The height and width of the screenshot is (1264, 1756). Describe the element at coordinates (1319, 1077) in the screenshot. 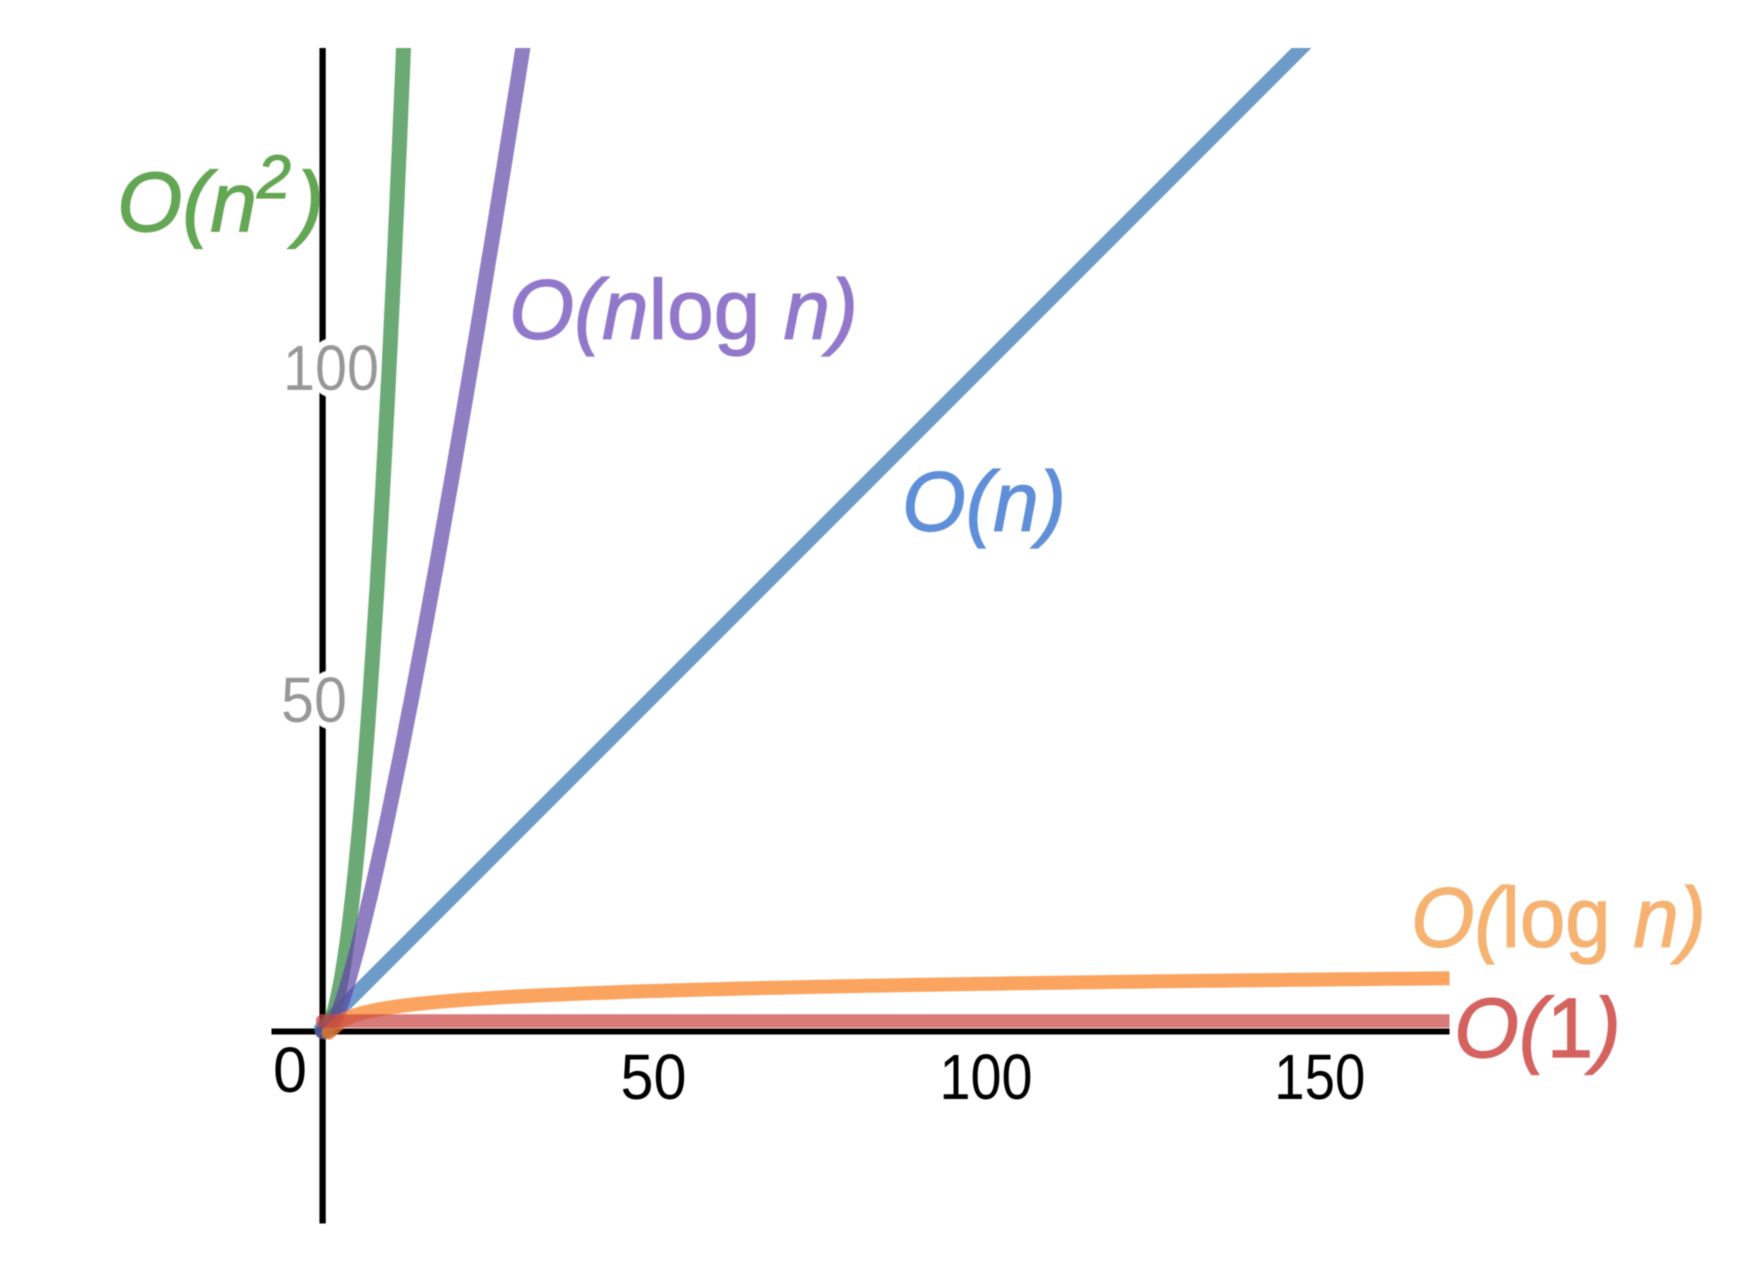

I see `svg-text: 150` at that location.